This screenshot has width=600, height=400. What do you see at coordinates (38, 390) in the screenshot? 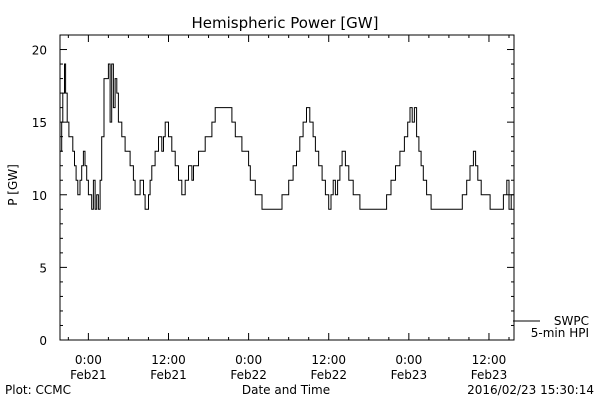
I see `plot-credit: Plot: CCMC` at bounding box center [38, 390].